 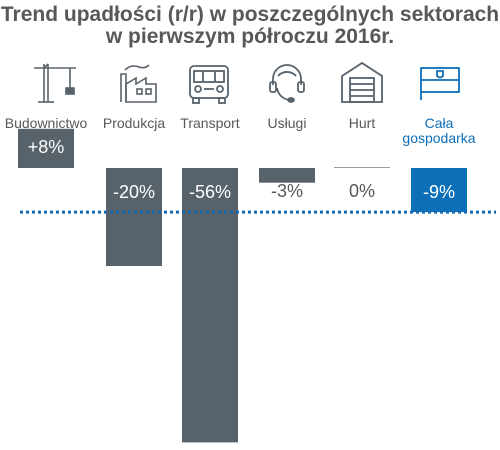 I want to click on flag-icon, so click(x=440, y=83).